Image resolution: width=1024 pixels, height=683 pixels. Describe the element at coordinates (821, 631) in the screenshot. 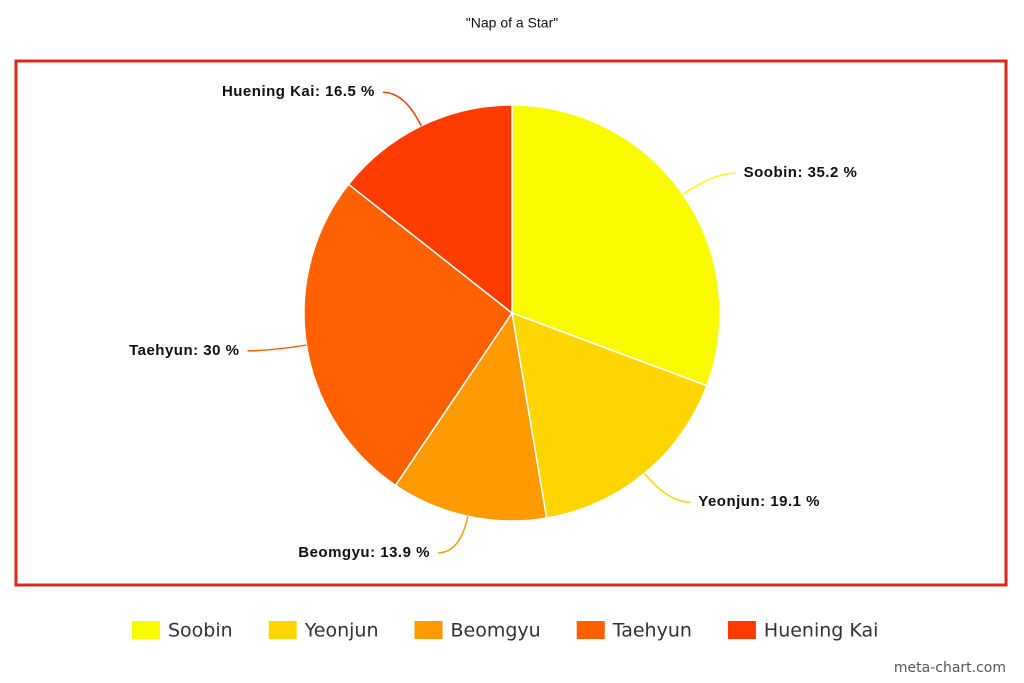

I see `legend-label: Huening Kai` at that location.